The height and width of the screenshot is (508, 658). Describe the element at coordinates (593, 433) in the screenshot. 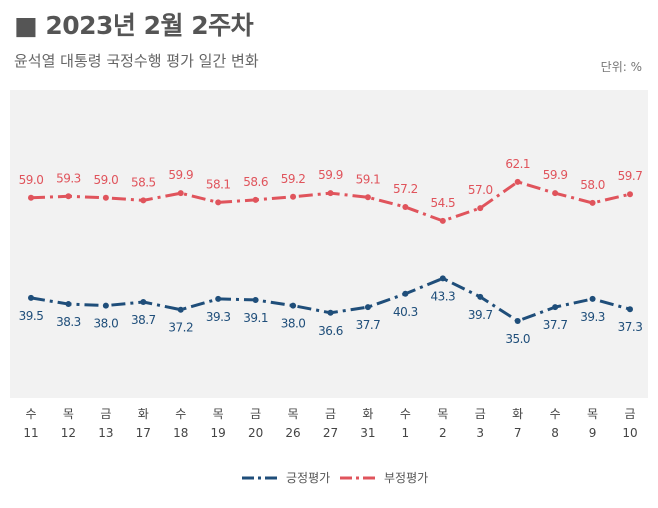

I see `x-tick-date: 9` at that location.